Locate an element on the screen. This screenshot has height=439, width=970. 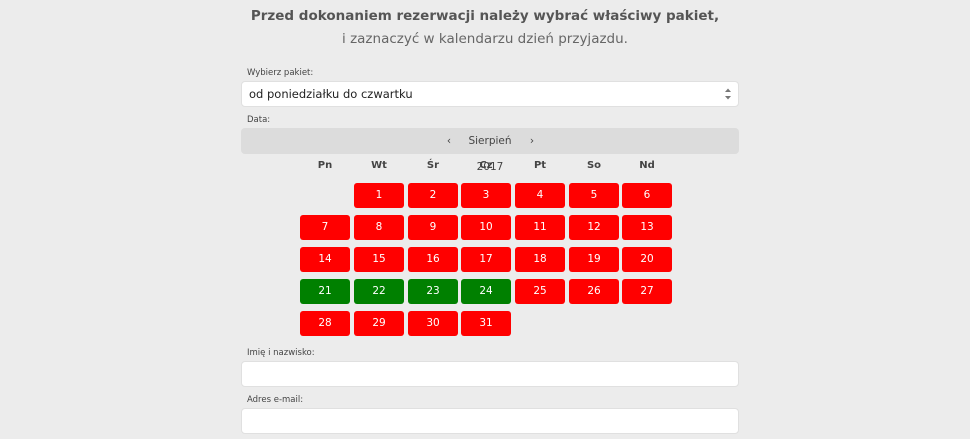
calendar-day: 31 is located at coordinates (486, 323).